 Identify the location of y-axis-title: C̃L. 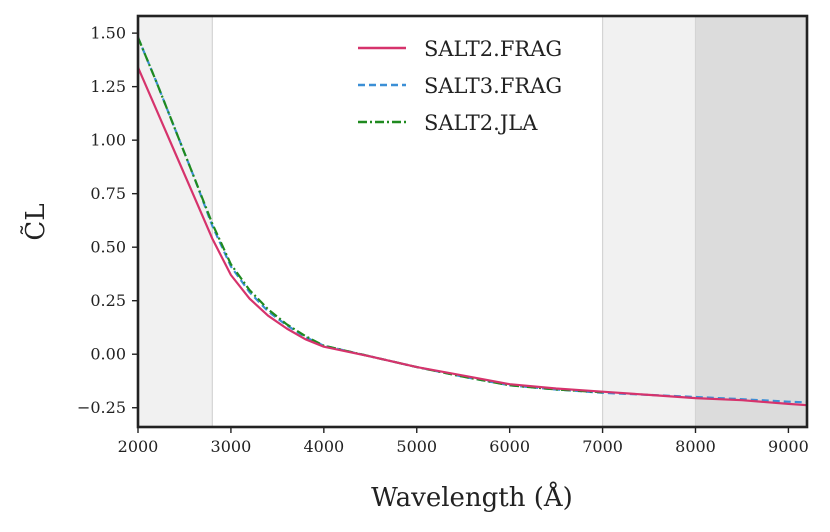
(35, 221).